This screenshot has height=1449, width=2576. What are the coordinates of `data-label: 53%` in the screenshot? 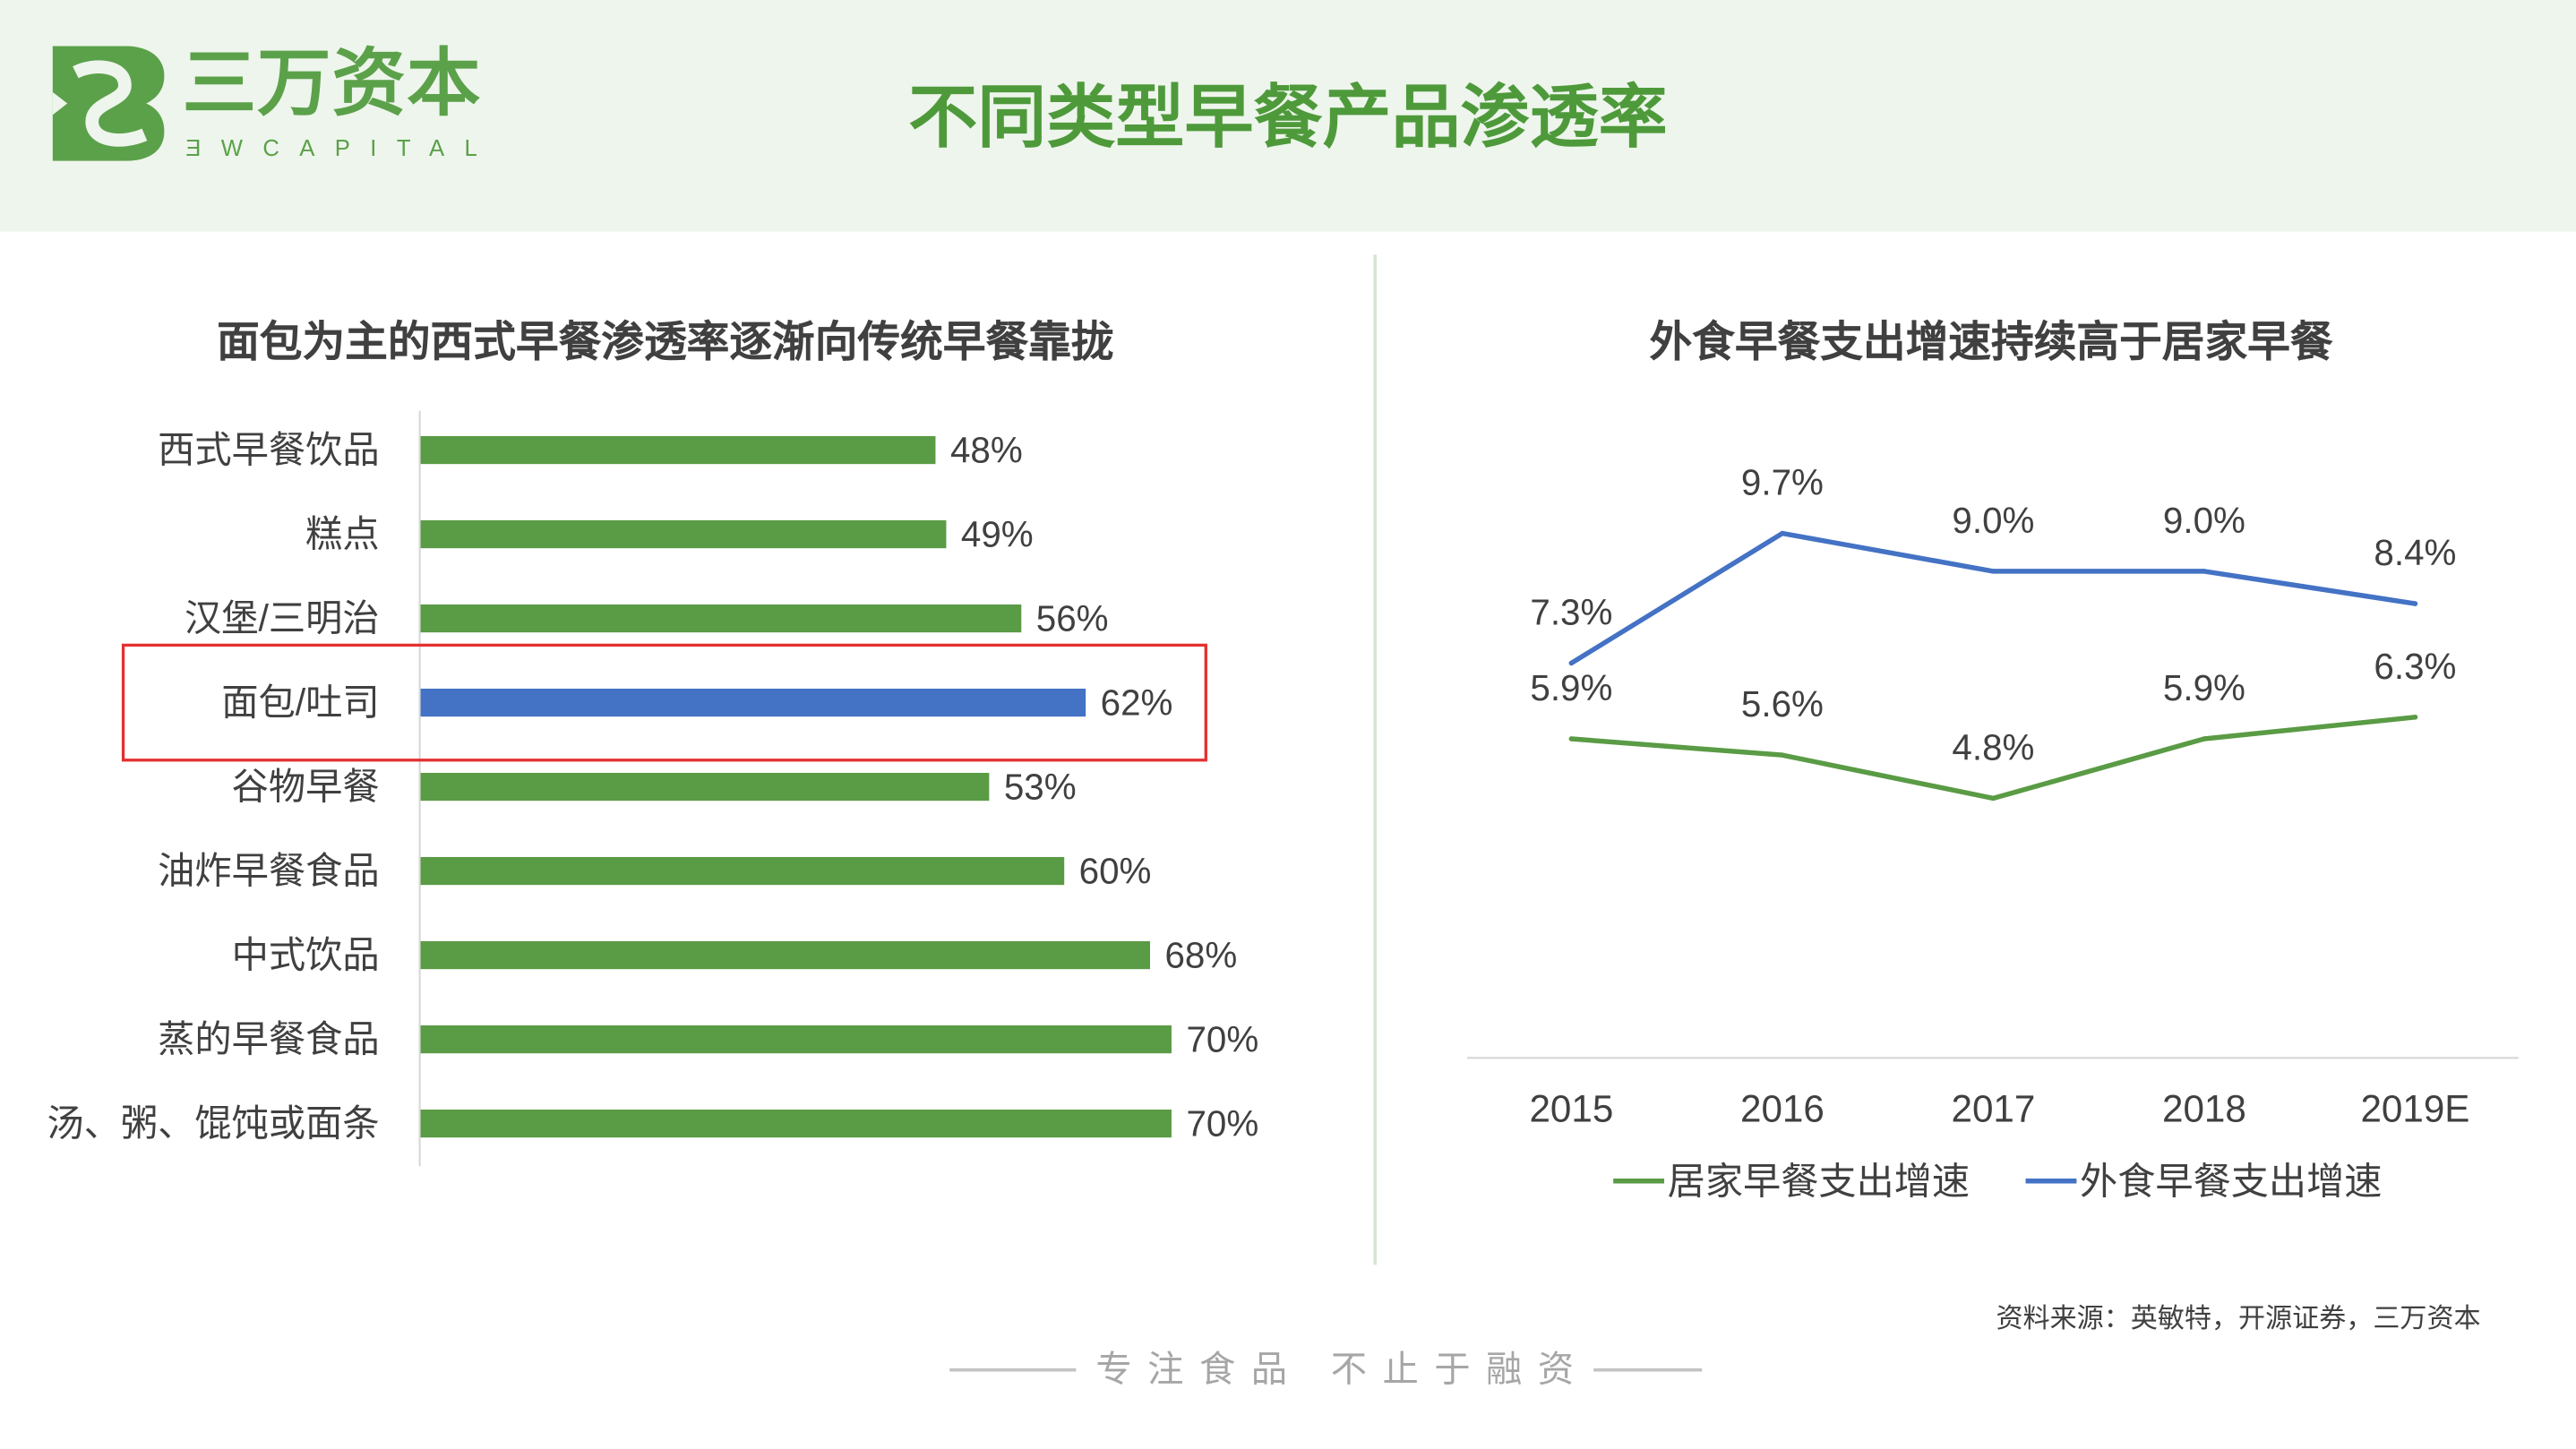 It's located at (1040, 787).